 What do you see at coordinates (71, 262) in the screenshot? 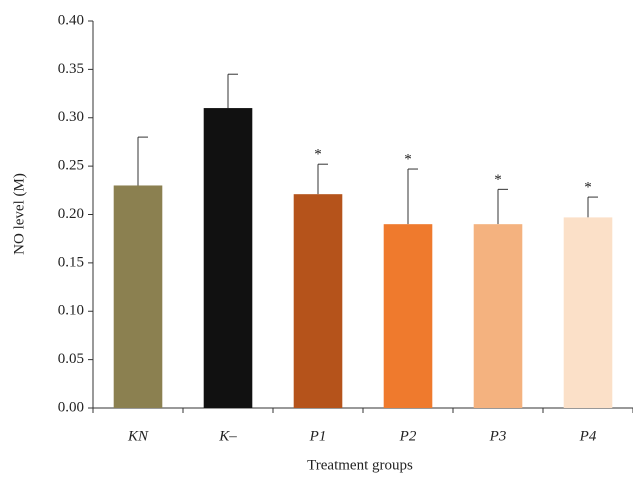
I see `y-tick-label: 0.15` at bounding box center [71, 262].